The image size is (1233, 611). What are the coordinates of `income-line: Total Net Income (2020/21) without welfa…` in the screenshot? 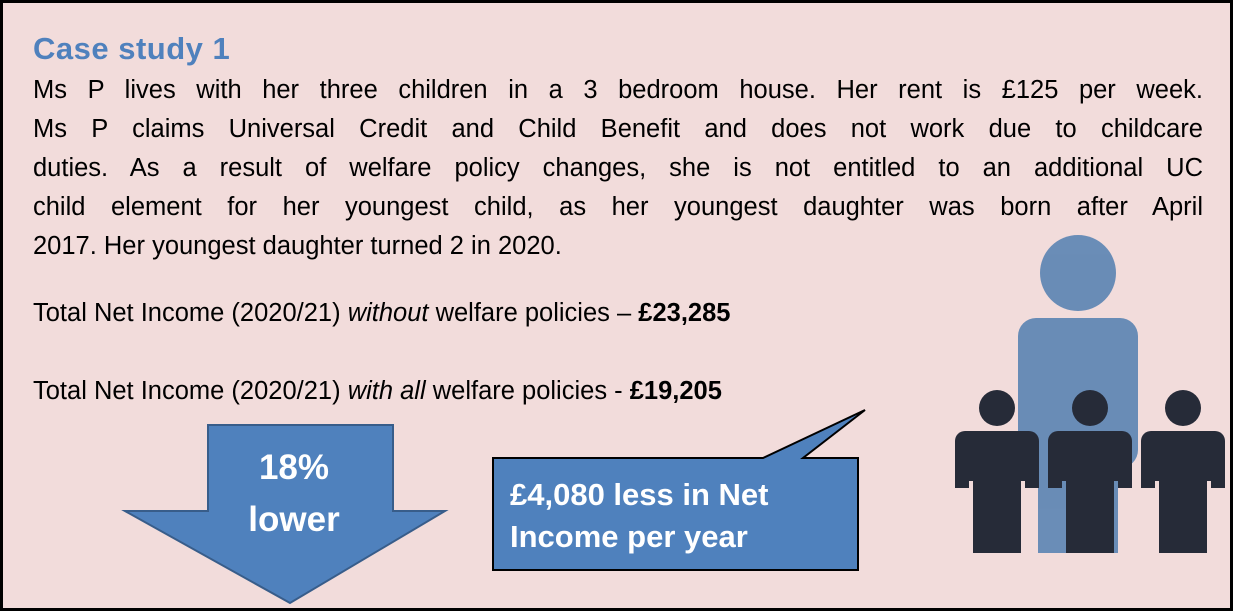 It's located at (381, 313).